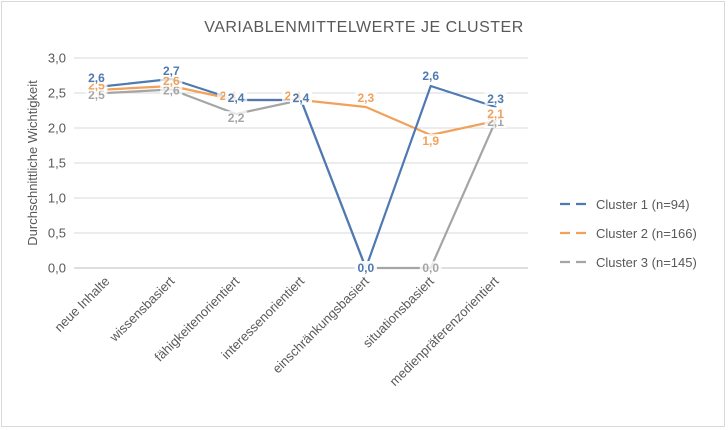 Image resolution: width=728 pixels, height=430 pixels. Describe the element at coordinates (646, 233) in the screenshot. I see `legend-label: Cluster 2 (n=166)` at that location.